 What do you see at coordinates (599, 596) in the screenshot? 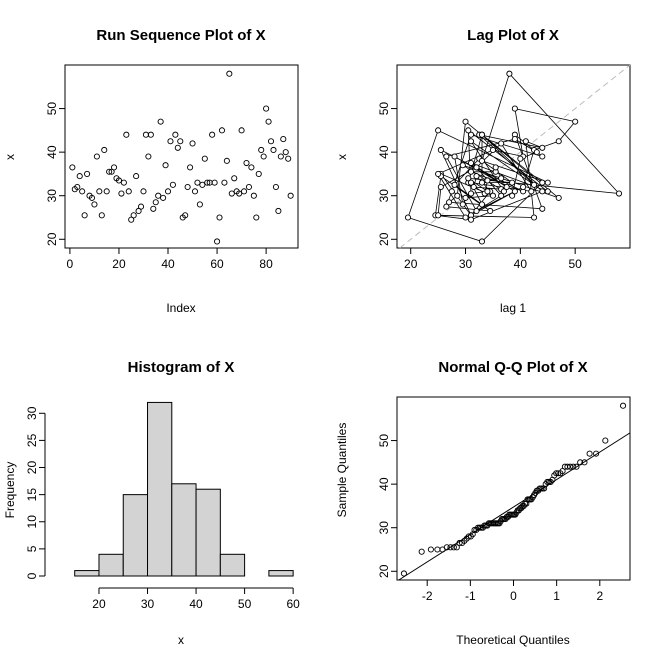
I see `qq-plot-x-tick-label: 2` at bounding box center [599, 596].